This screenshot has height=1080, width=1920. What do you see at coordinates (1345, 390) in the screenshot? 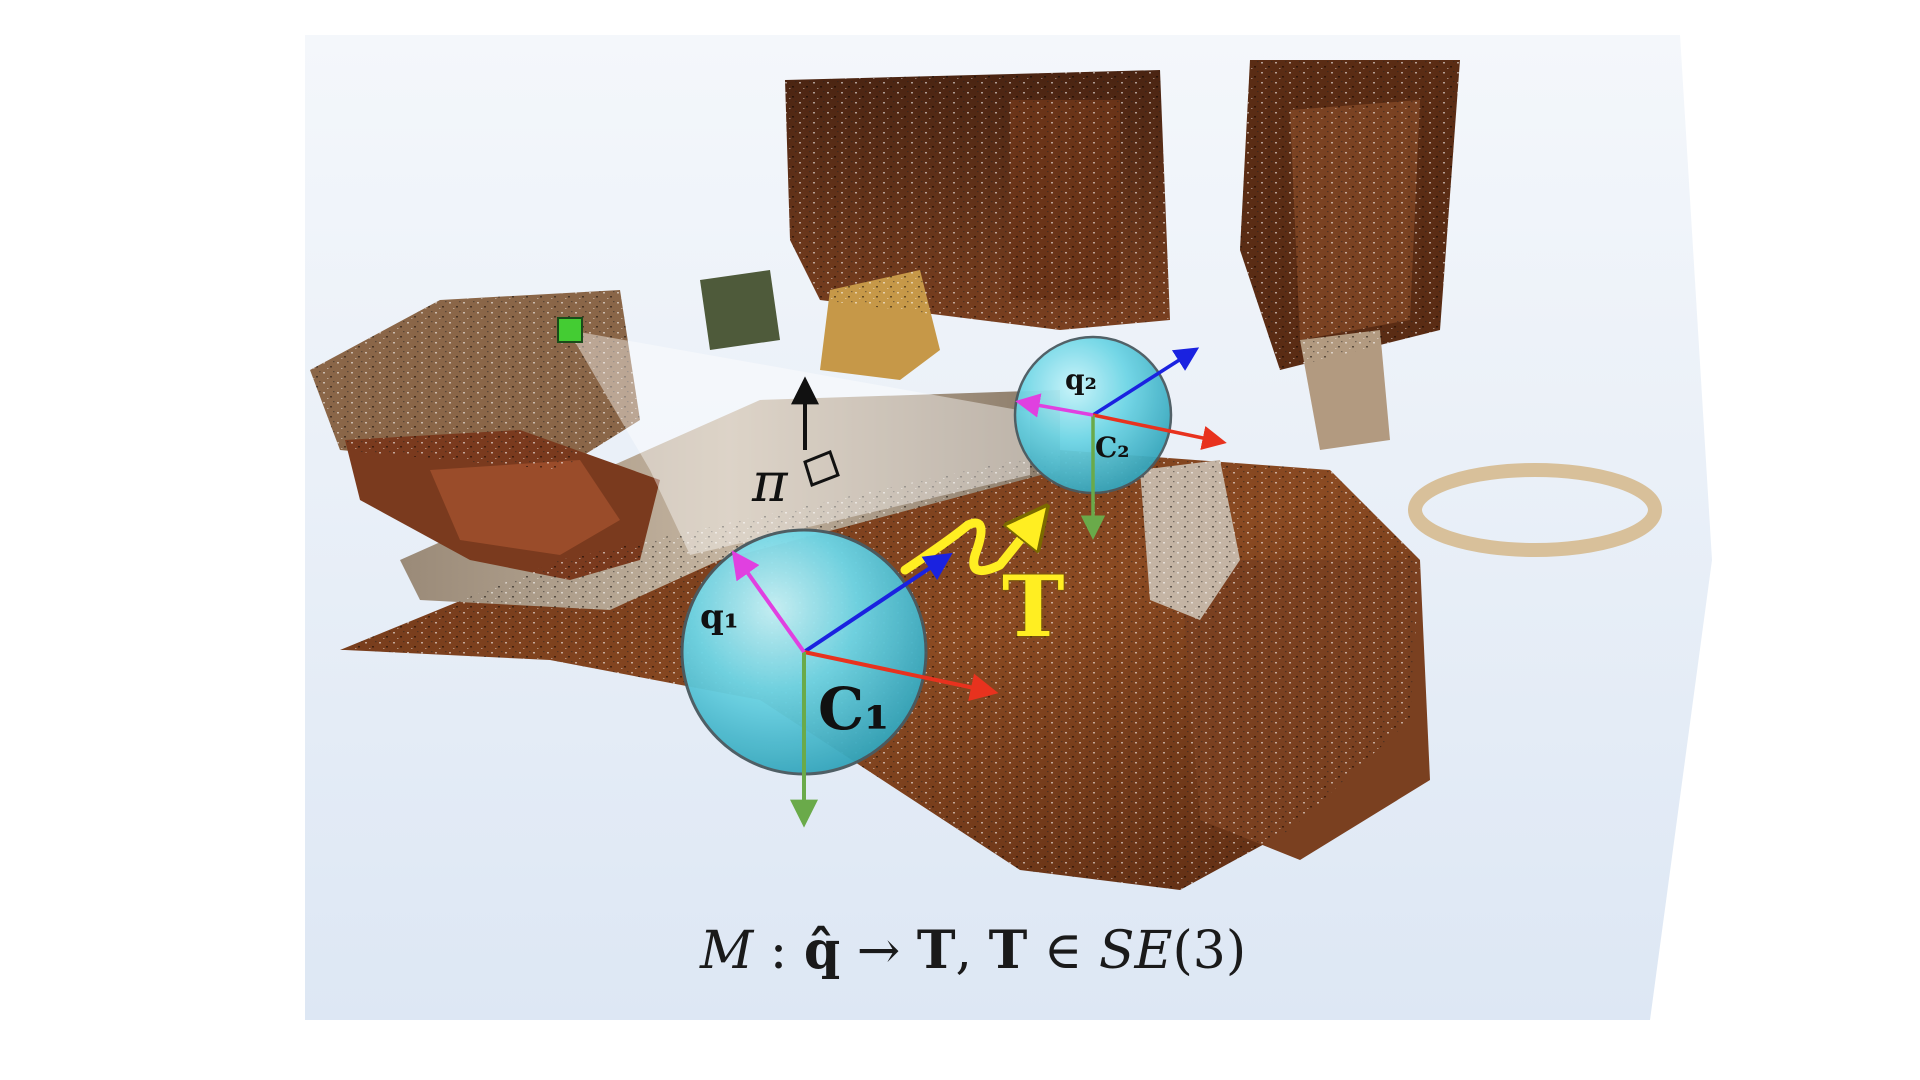
I see `right-small-chair` at bounding box center [1345, 390].